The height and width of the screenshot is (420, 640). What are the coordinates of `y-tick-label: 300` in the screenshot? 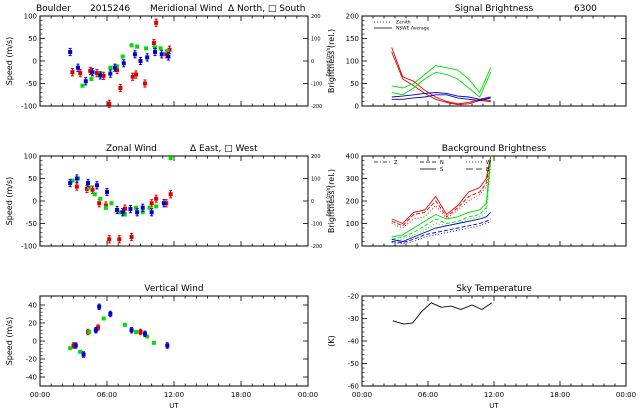 It's located at (352, 179).